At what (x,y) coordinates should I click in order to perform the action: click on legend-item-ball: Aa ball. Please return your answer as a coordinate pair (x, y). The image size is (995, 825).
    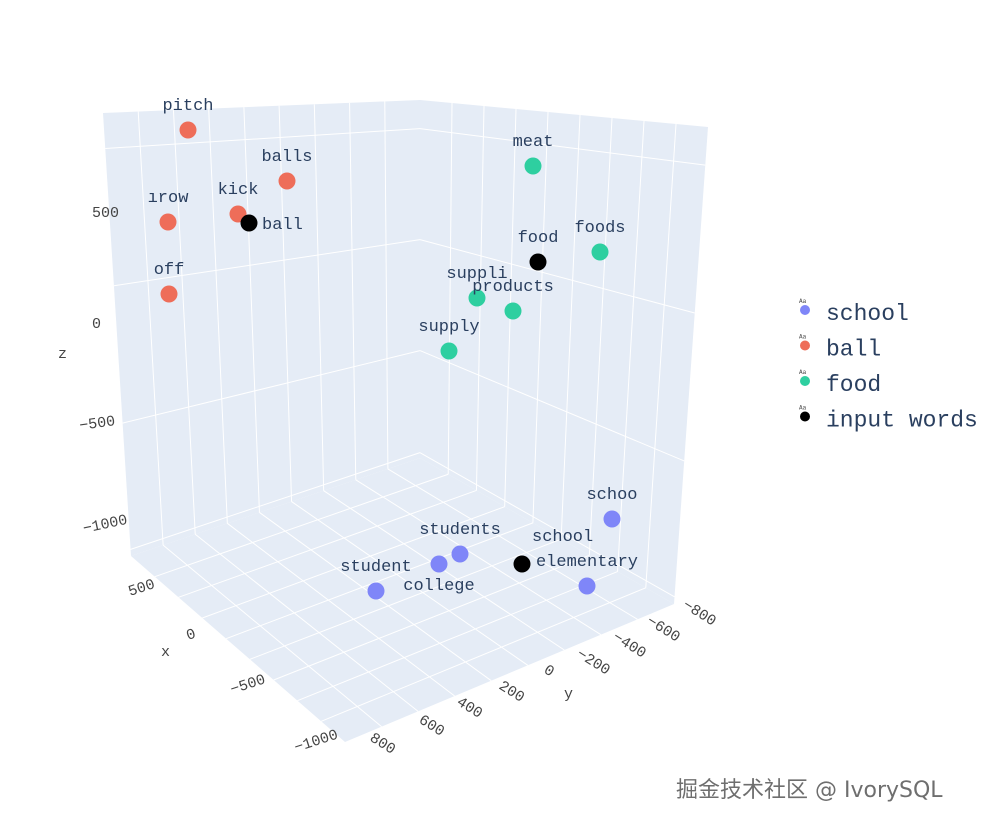
    Looking at the image, I should click on (840, 348).